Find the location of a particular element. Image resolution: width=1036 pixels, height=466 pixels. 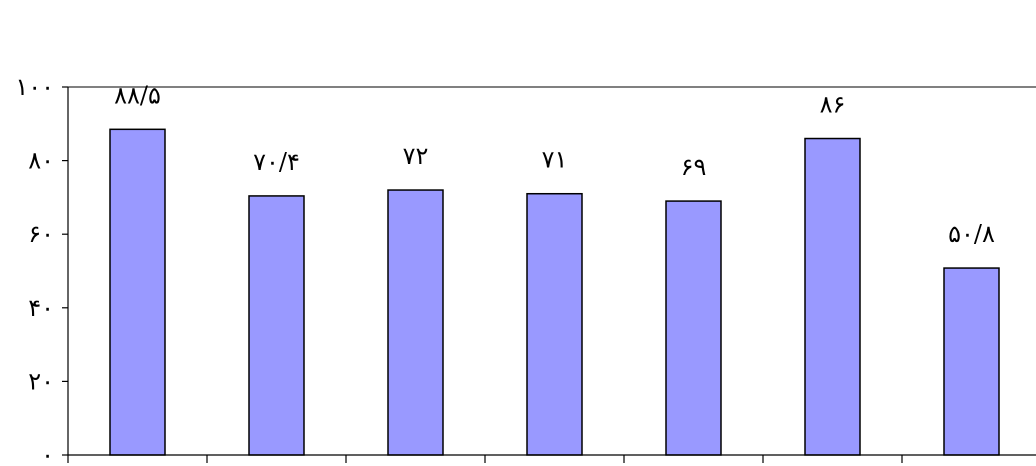

data-label: ۷۱ is located at coordinates (555, 160).